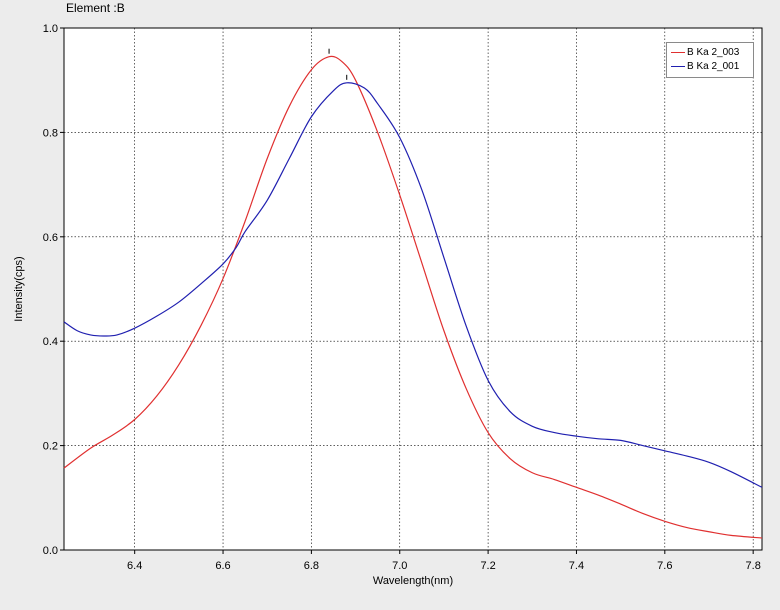  I want to click on legend-label-1: B Ka 2_003, so click(713, 52).